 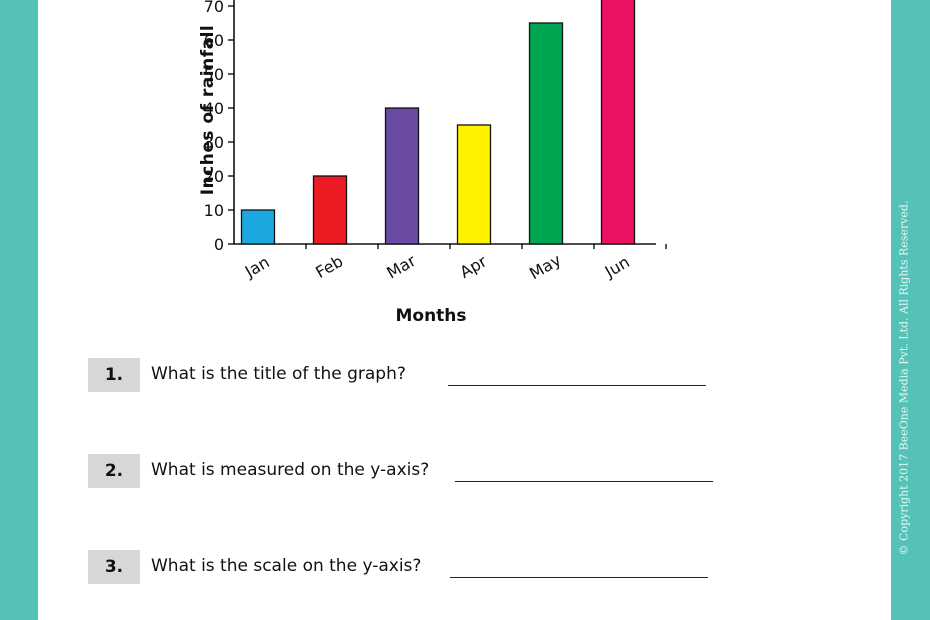 What do you see at coordinates (330, 210) in the screenshot?
I see `bar-feb` at bounding box center [330, 210].